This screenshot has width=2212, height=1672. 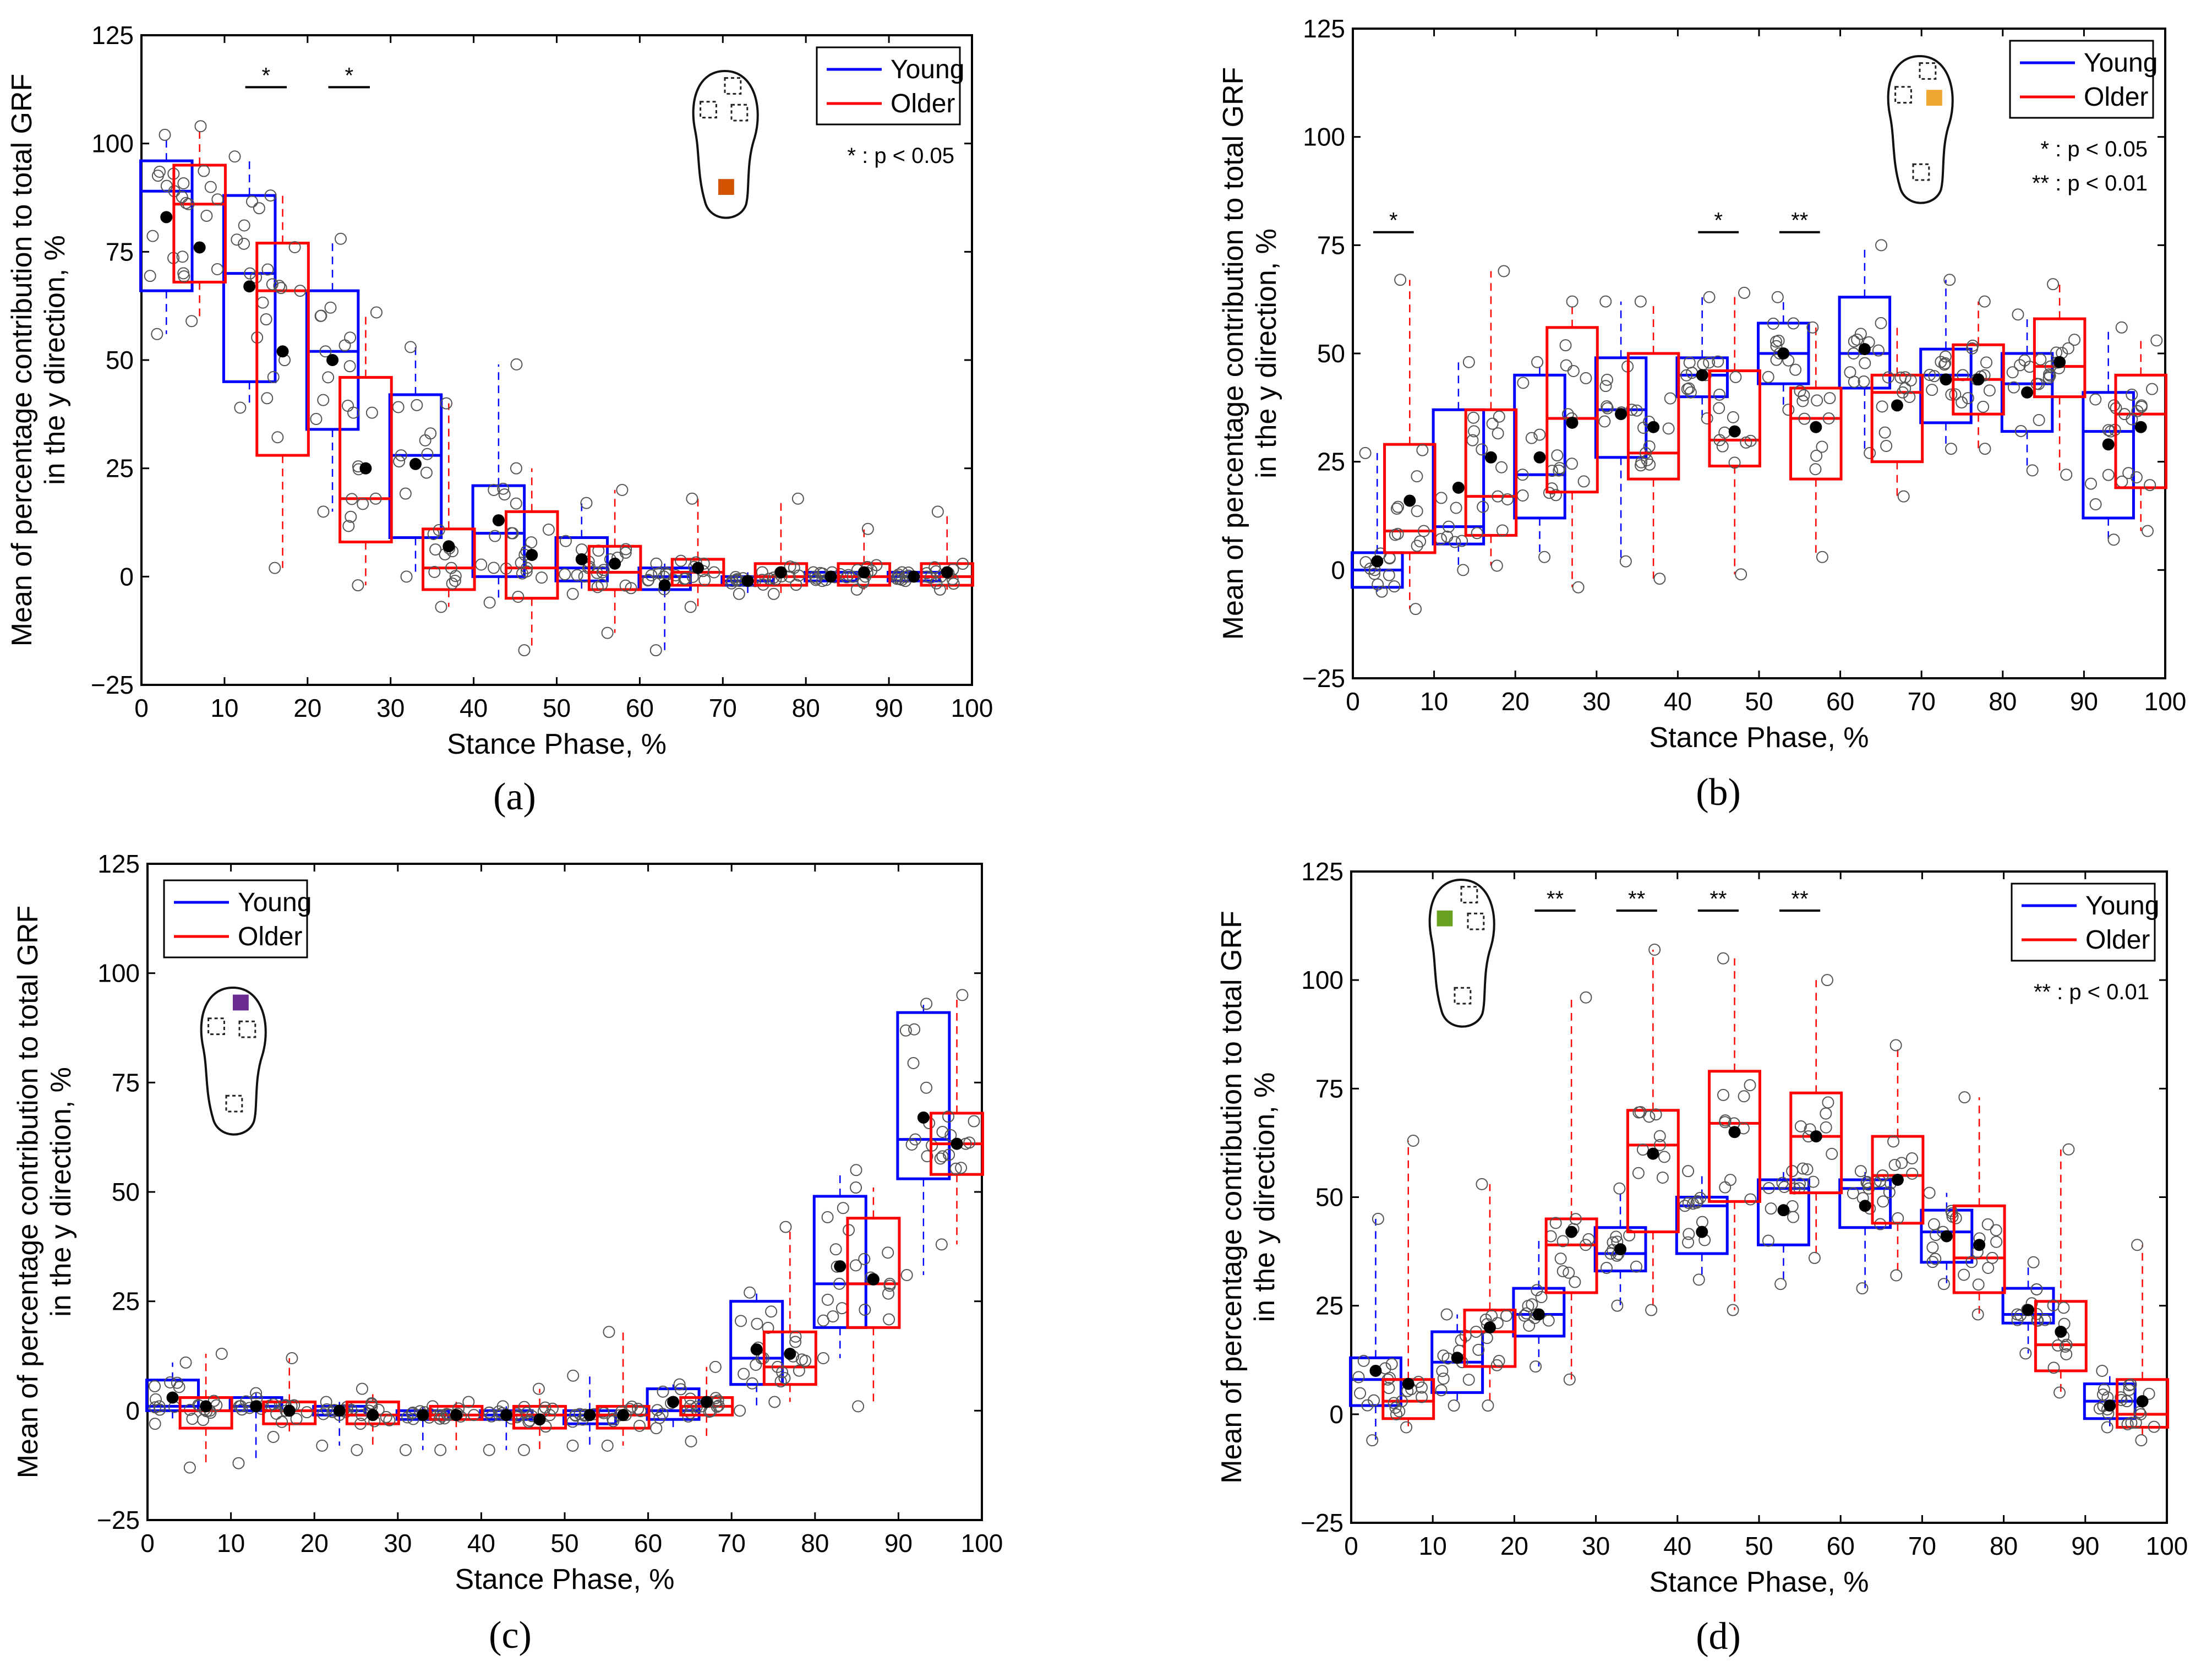 I want to click on panel-c-xtick-label: 60, so click(x=648, y=1543).